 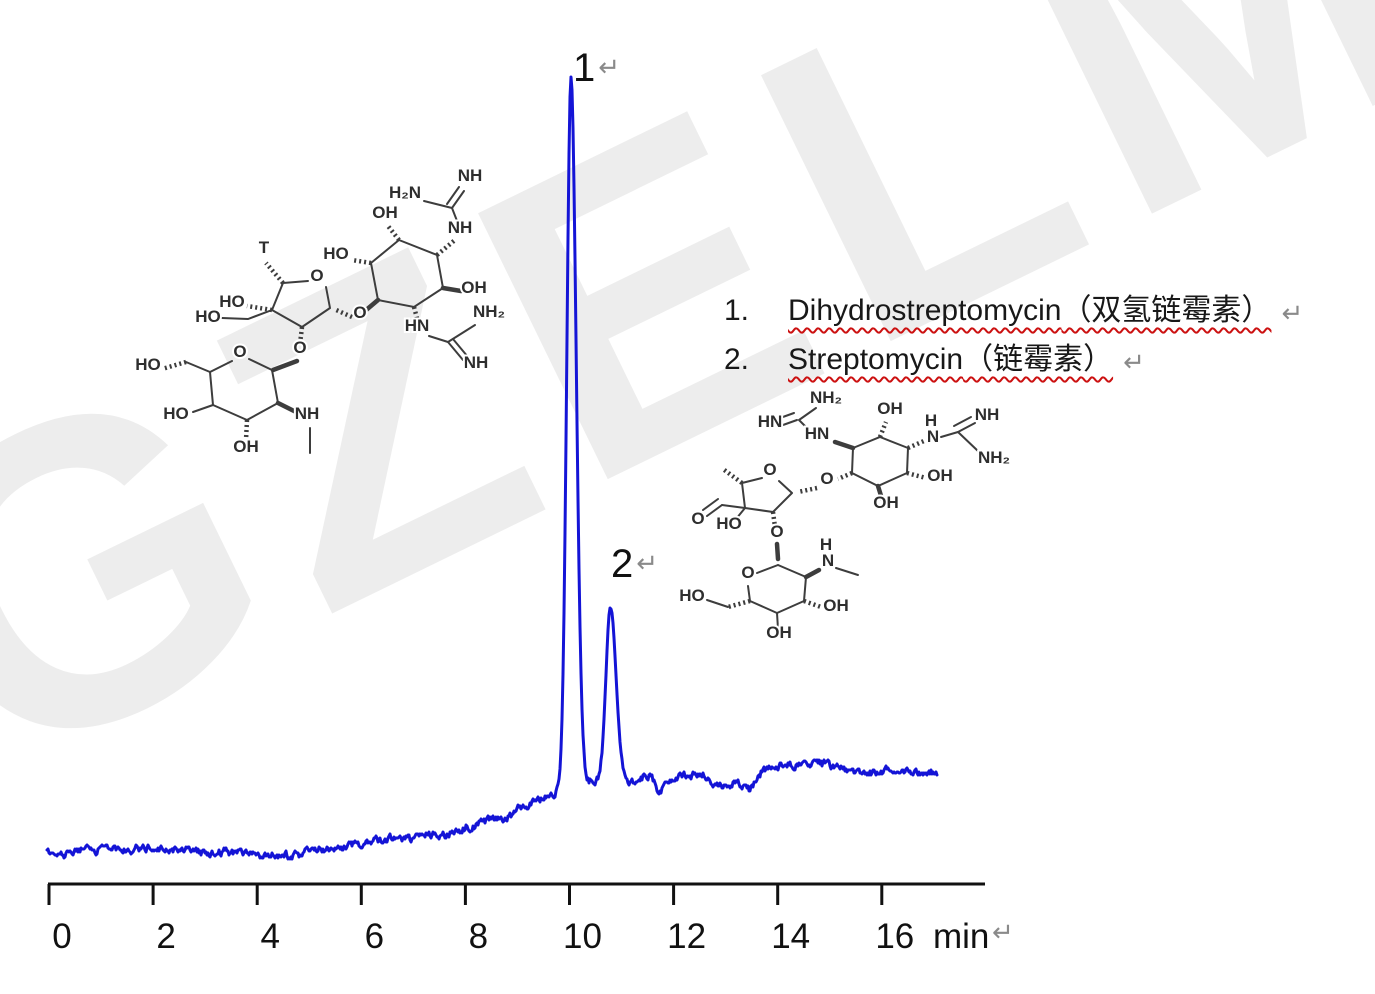 What do you see at coordinates (61, 936) in the screenshot?
I see `x-tick-label: 0` at bounding box center [61, 936].